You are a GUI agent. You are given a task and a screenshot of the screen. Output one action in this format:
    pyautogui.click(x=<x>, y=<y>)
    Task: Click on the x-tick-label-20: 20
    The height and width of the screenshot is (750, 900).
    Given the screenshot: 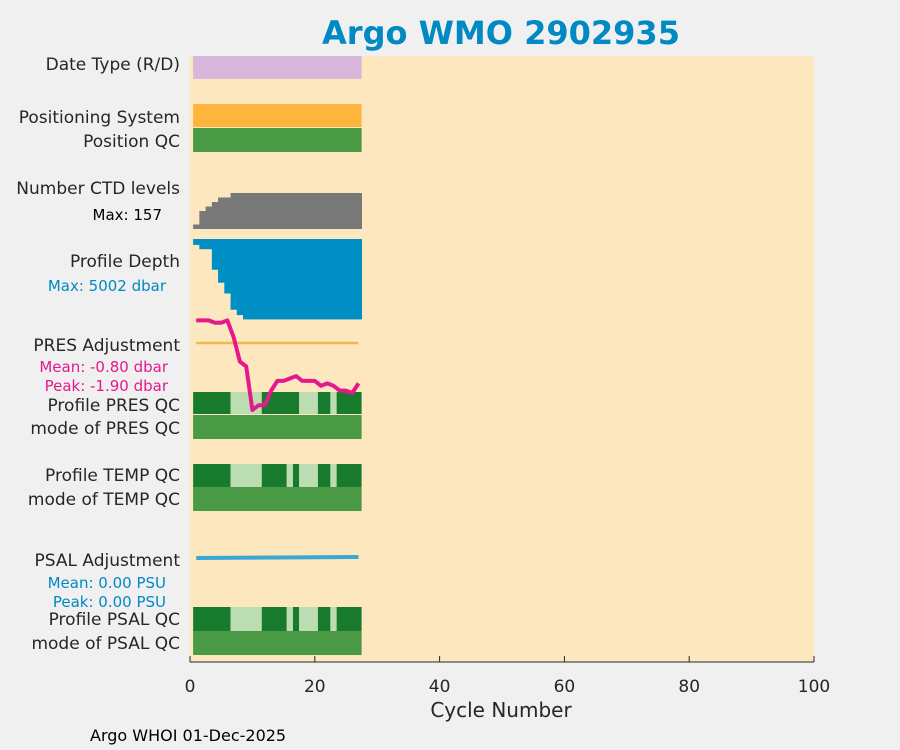 What is the action you would take?
    pyautogui.click(x=315, y=687)
    